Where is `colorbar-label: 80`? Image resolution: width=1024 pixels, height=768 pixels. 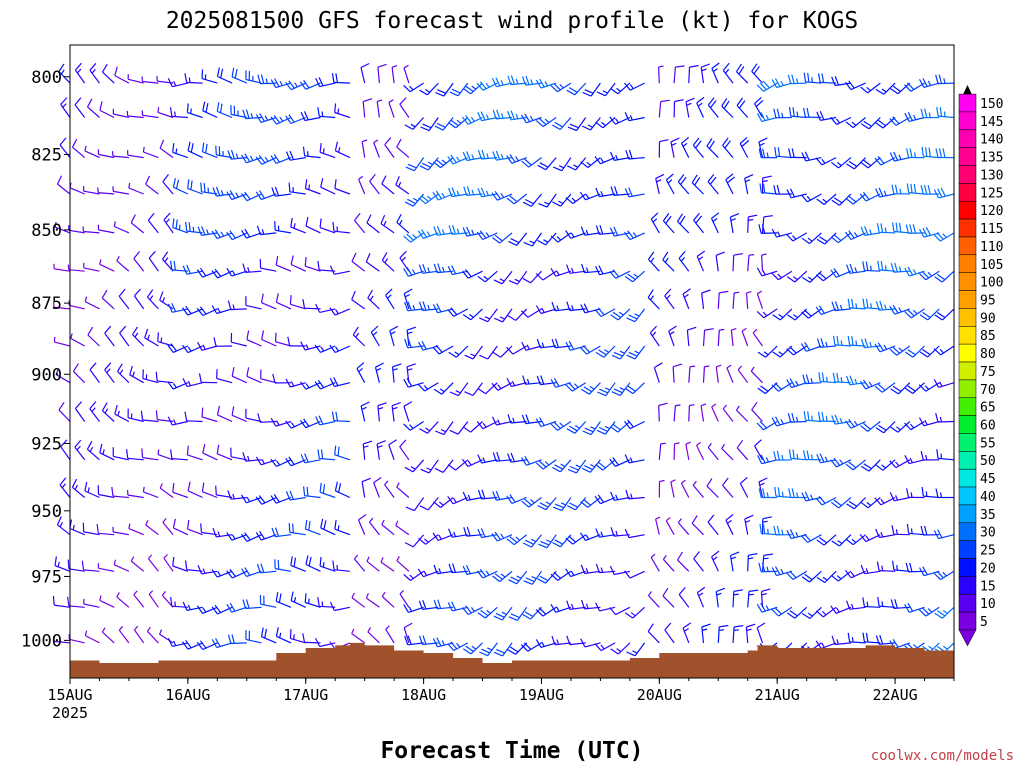 colorbar-label: 80 is located at coordinates (988, 354).